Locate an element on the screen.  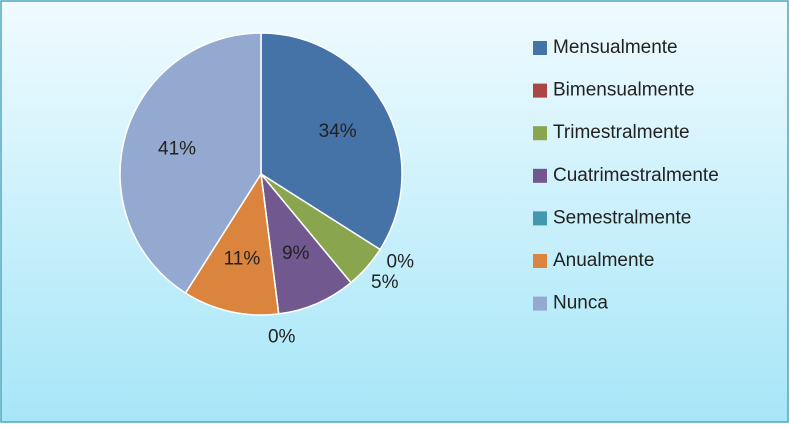
data-label: 34% is located at coordinates (338, 131).